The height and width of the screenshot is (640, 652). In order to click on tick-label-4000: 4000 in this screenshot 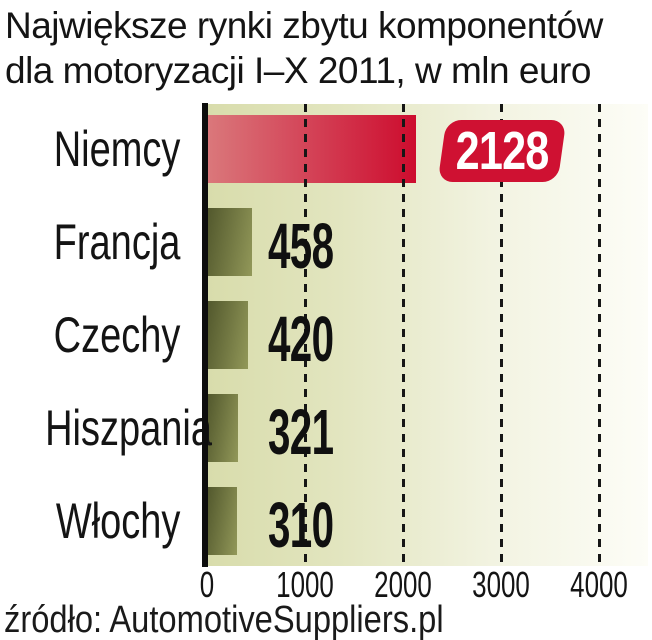, I will do `click(599, 584)`.